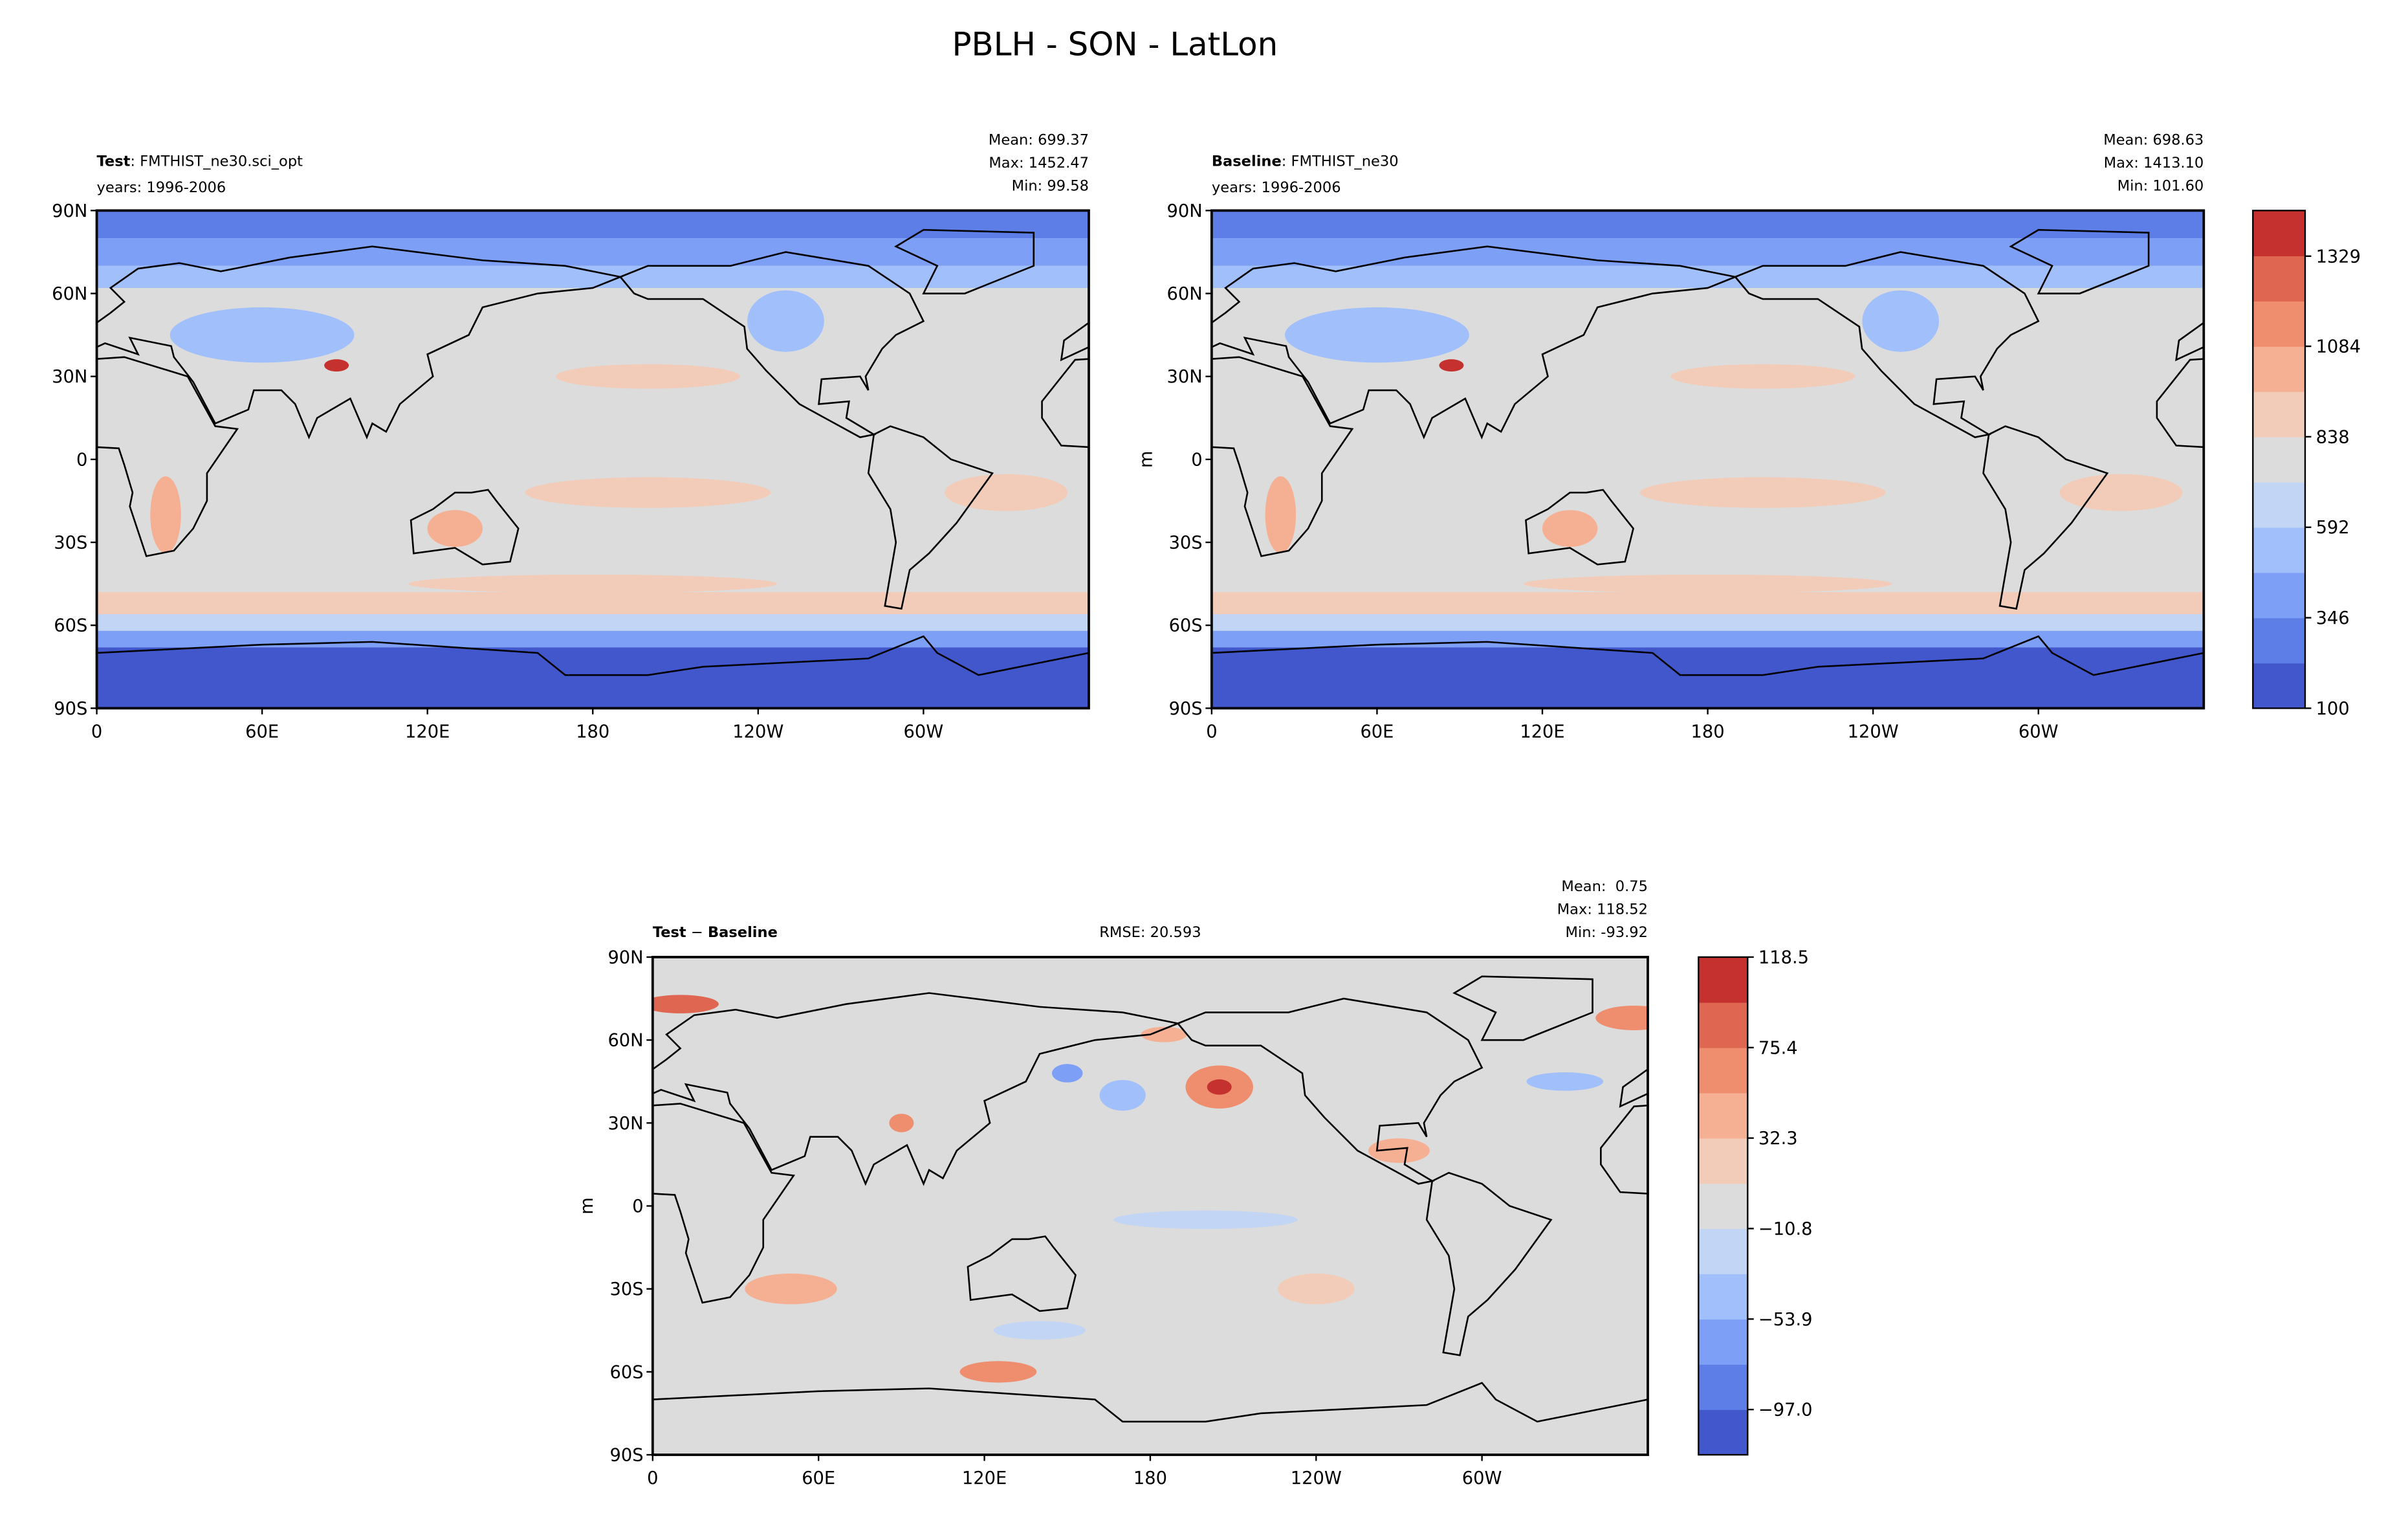 The width and height of the screenshot is (2408, 1524). What do you see at coordinates (2339, 257) in the screenshot?
I see `colorbar-tick-label: 1329` at bounding box center [2339, 257].